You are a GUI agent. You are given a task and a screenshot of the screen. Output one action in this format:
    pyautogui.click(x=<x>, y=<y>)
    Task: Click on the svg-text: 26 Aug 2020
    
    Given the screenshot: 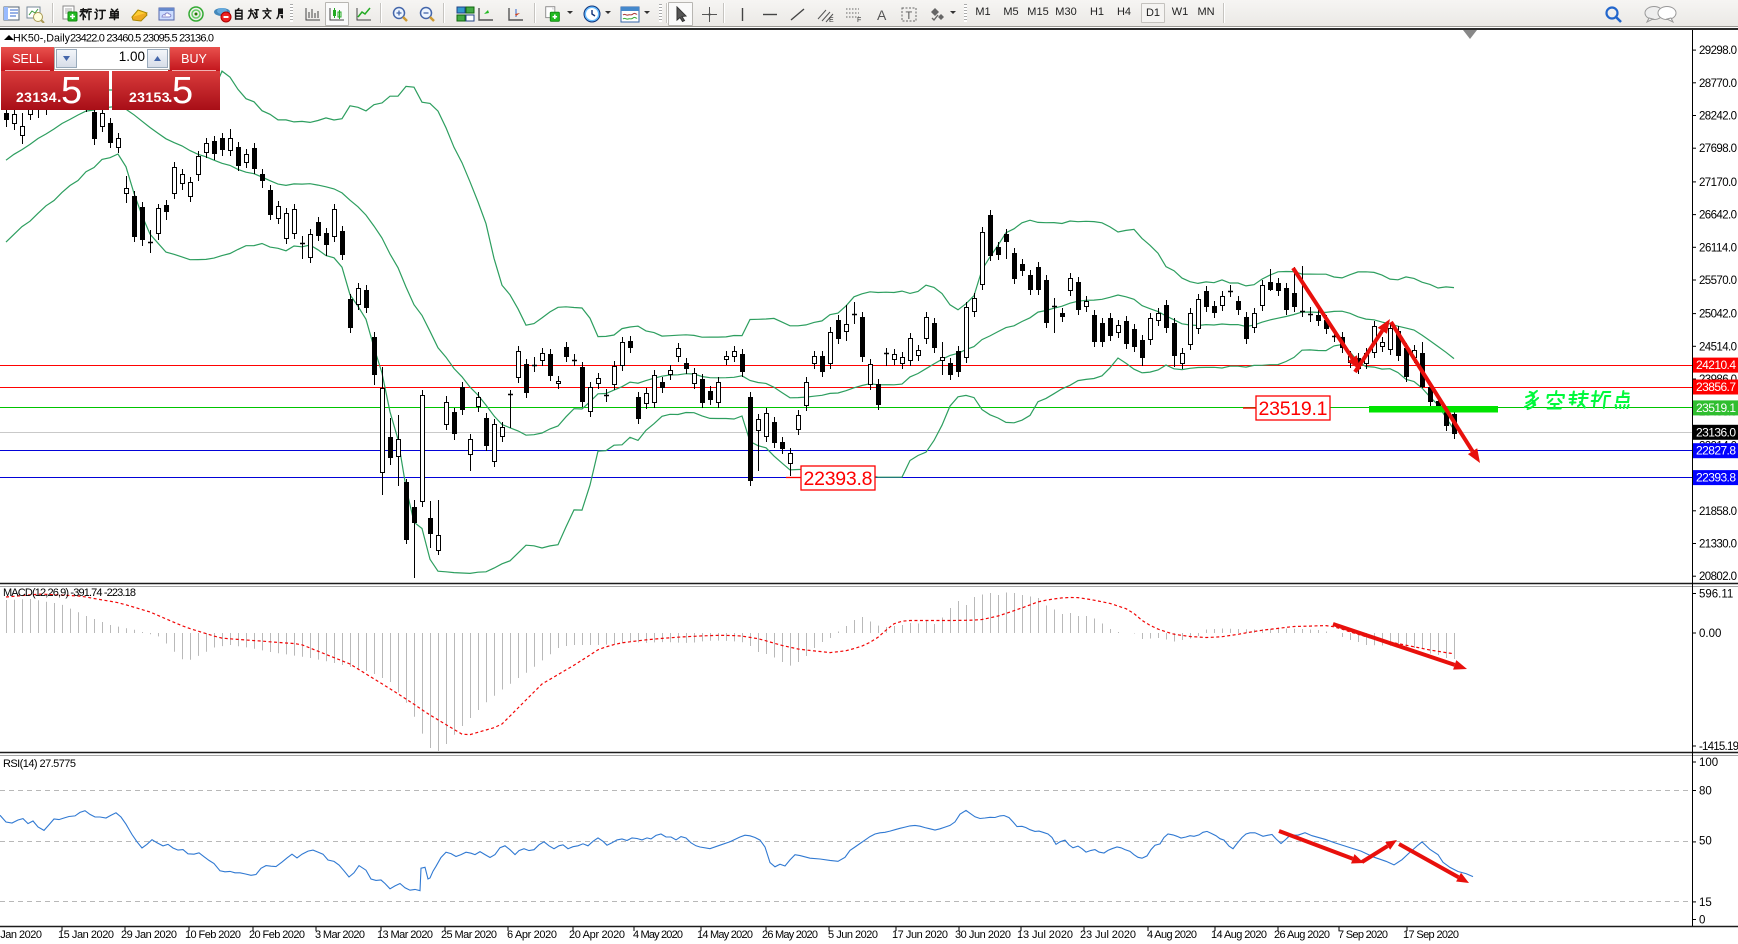 What is the action you would take?
    pyautogui.click(x=1302, y=935)
    